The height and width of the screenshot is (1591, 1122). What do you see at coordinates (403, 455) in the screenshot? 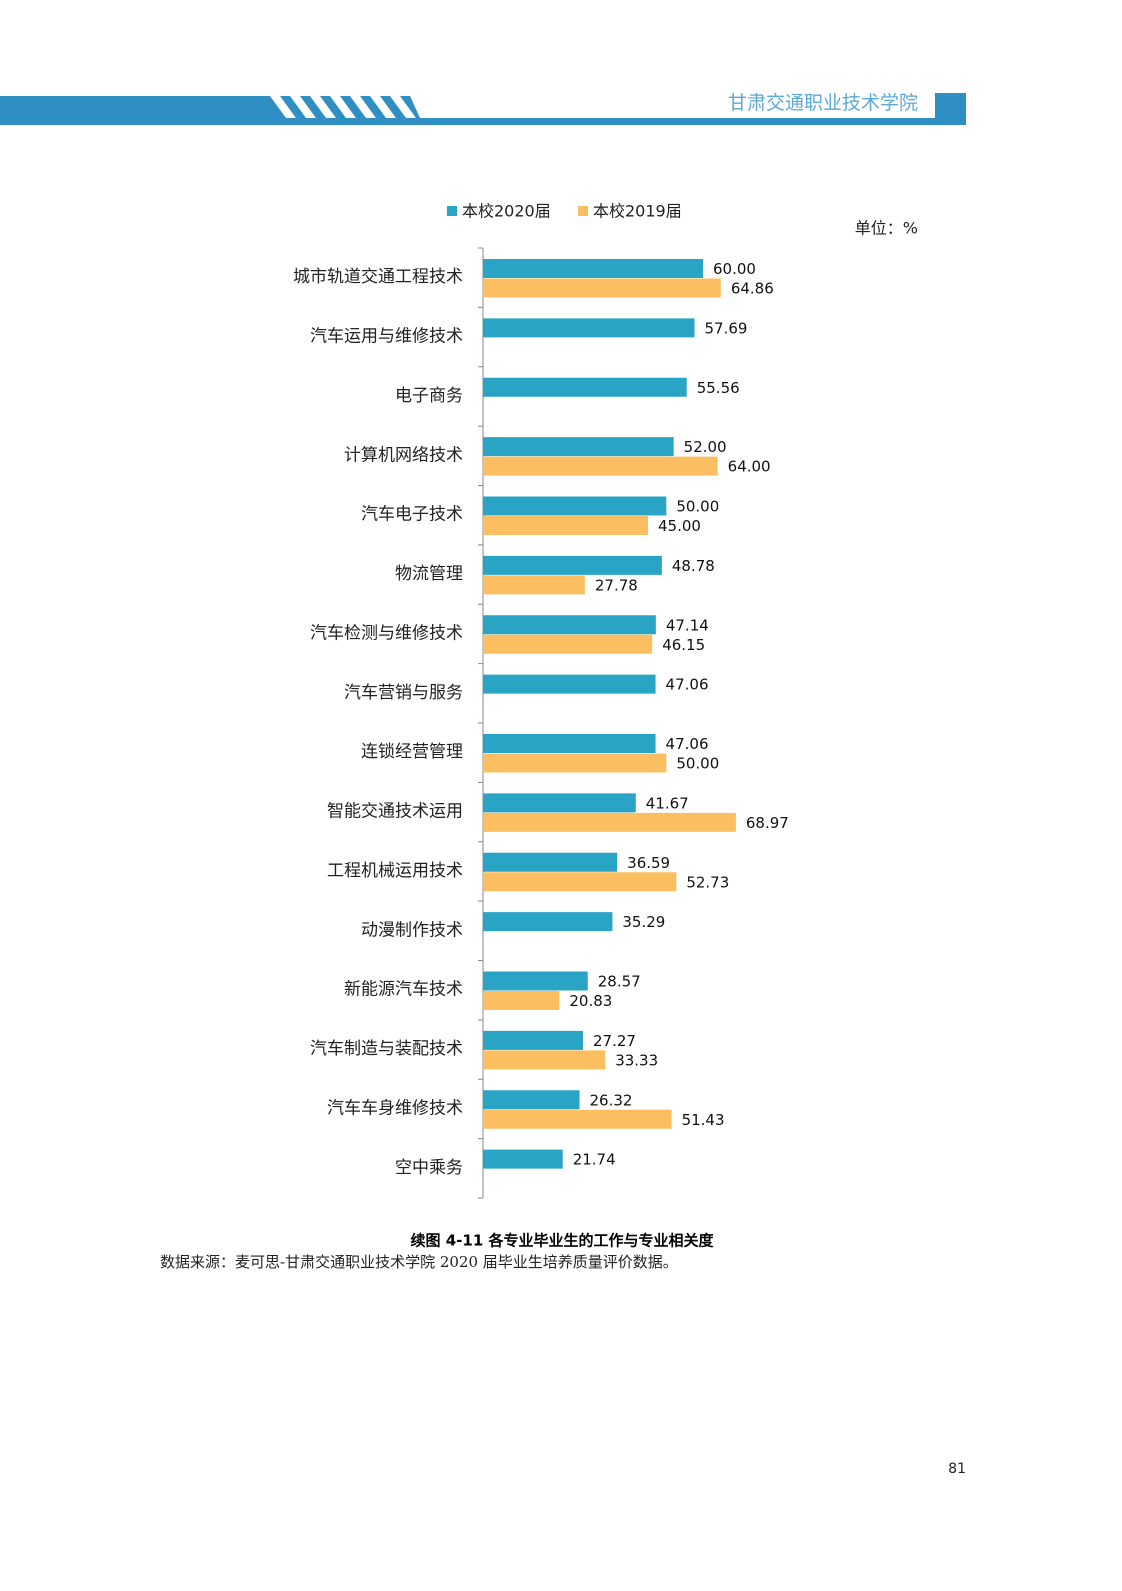
I see `category-label: 计算机网络技术` at bounding box center [403, 455].